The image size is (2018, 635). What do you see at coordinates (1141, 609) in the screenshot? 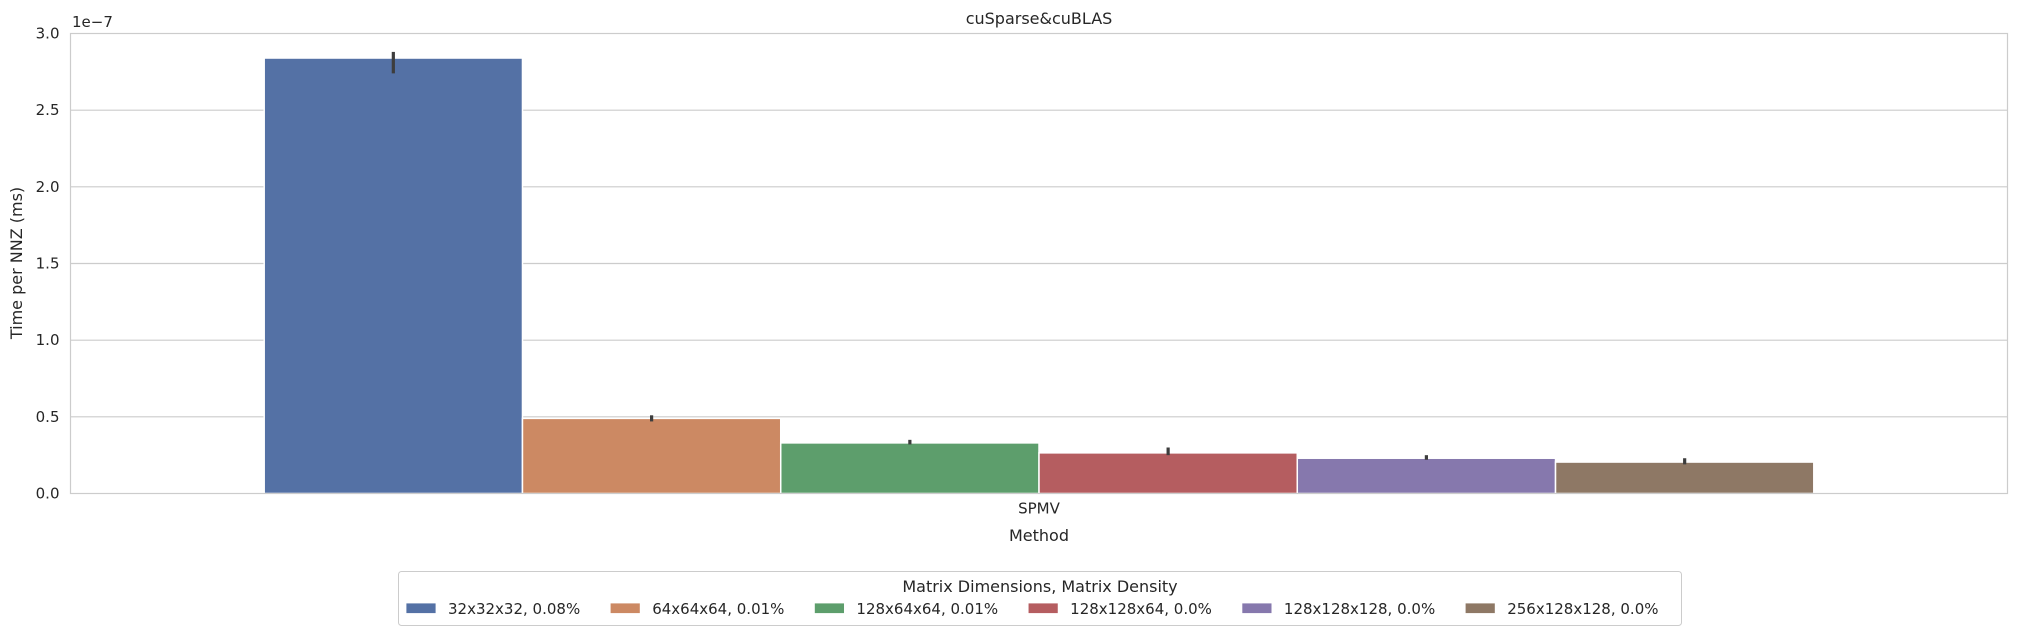
I see `legend-label-4: 128x128x64, 0.0%` at bounding box center [1141, 609].